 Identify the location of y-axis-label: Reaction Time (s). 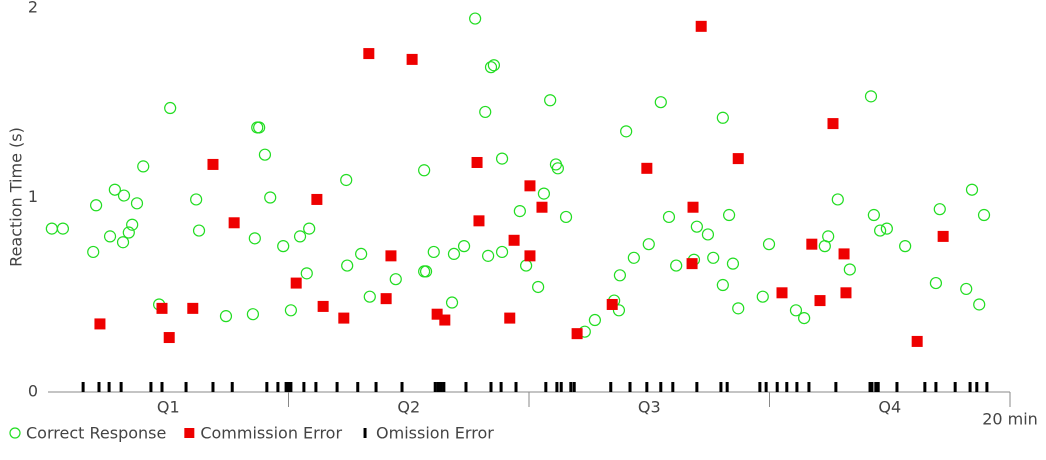
(16, 197).